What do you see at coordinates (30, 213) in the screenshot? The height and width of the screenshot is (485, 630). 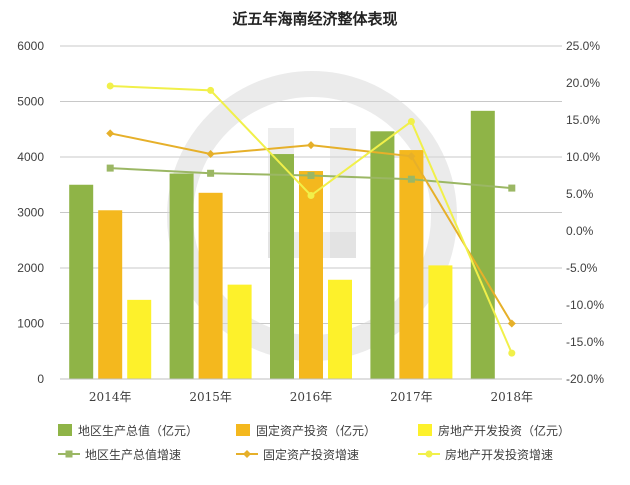 I see `y-left-tick-label: 3000` at bounding box center [30, 213].